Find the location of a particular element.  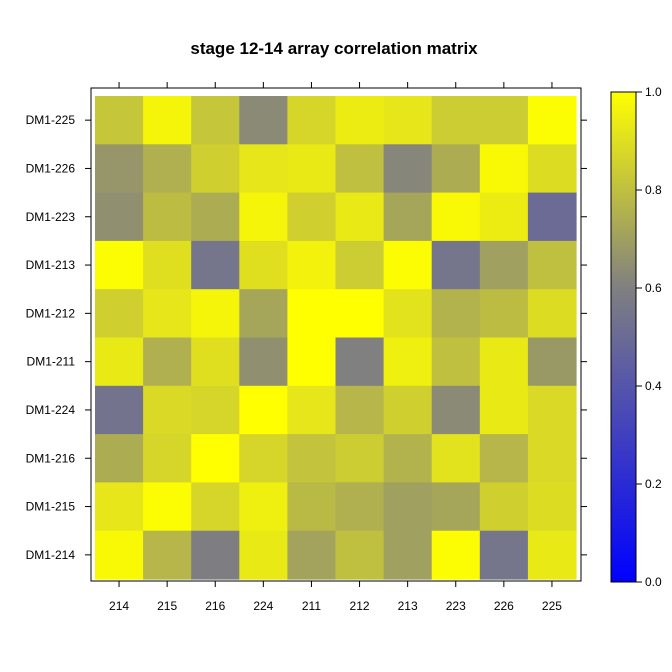

y-tick-label: DM1-214 is located at coordinates (51, 555).